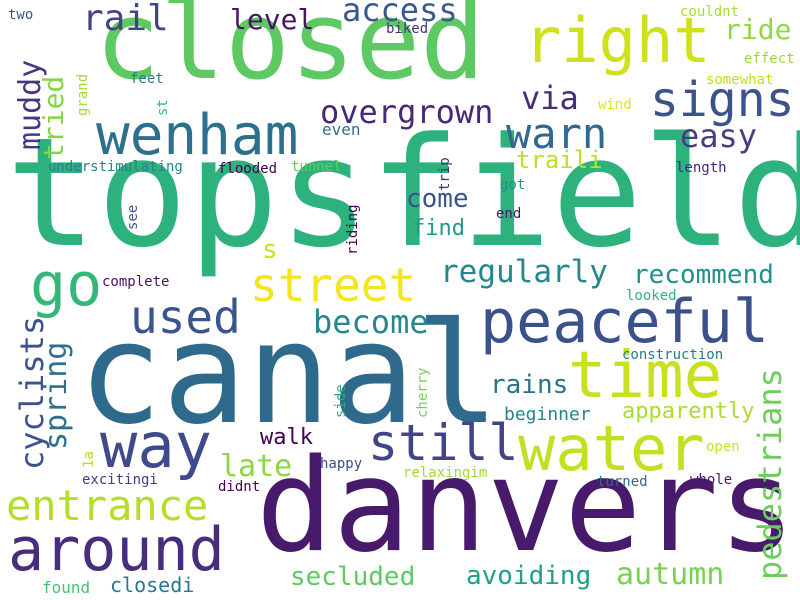 The width and height of the screenshot is (800, 600). Describe the element at coordinates (136, 282) in the screenshot. I see `word-complete: complete` at that location.